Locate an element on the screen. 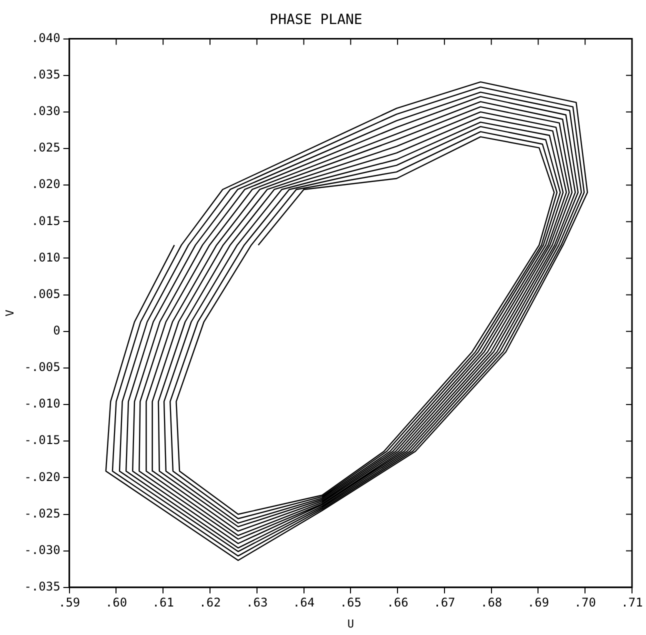 The width and height of the screenshot is (646, 635). x-tick-label: .66 is located at coordinates (397, 603).